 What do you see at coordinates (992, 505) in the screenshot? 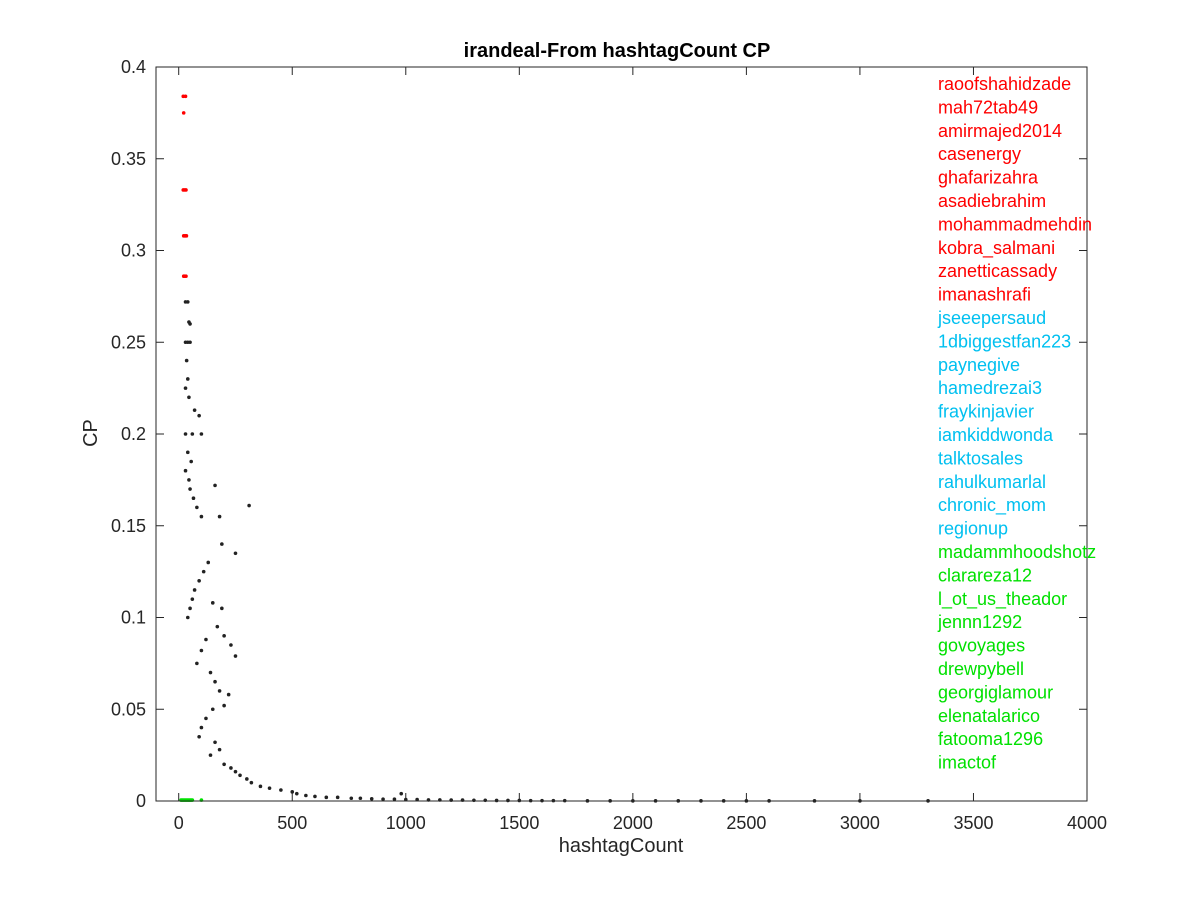
I see `annotation-label-18: chronic_mom` at bounding box center [992, 505].